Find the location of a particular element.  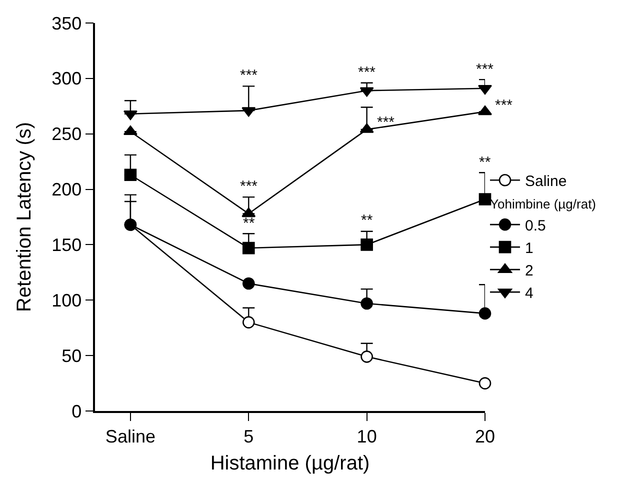

x-tick-label: 20 is located at coordinates (485, 436).